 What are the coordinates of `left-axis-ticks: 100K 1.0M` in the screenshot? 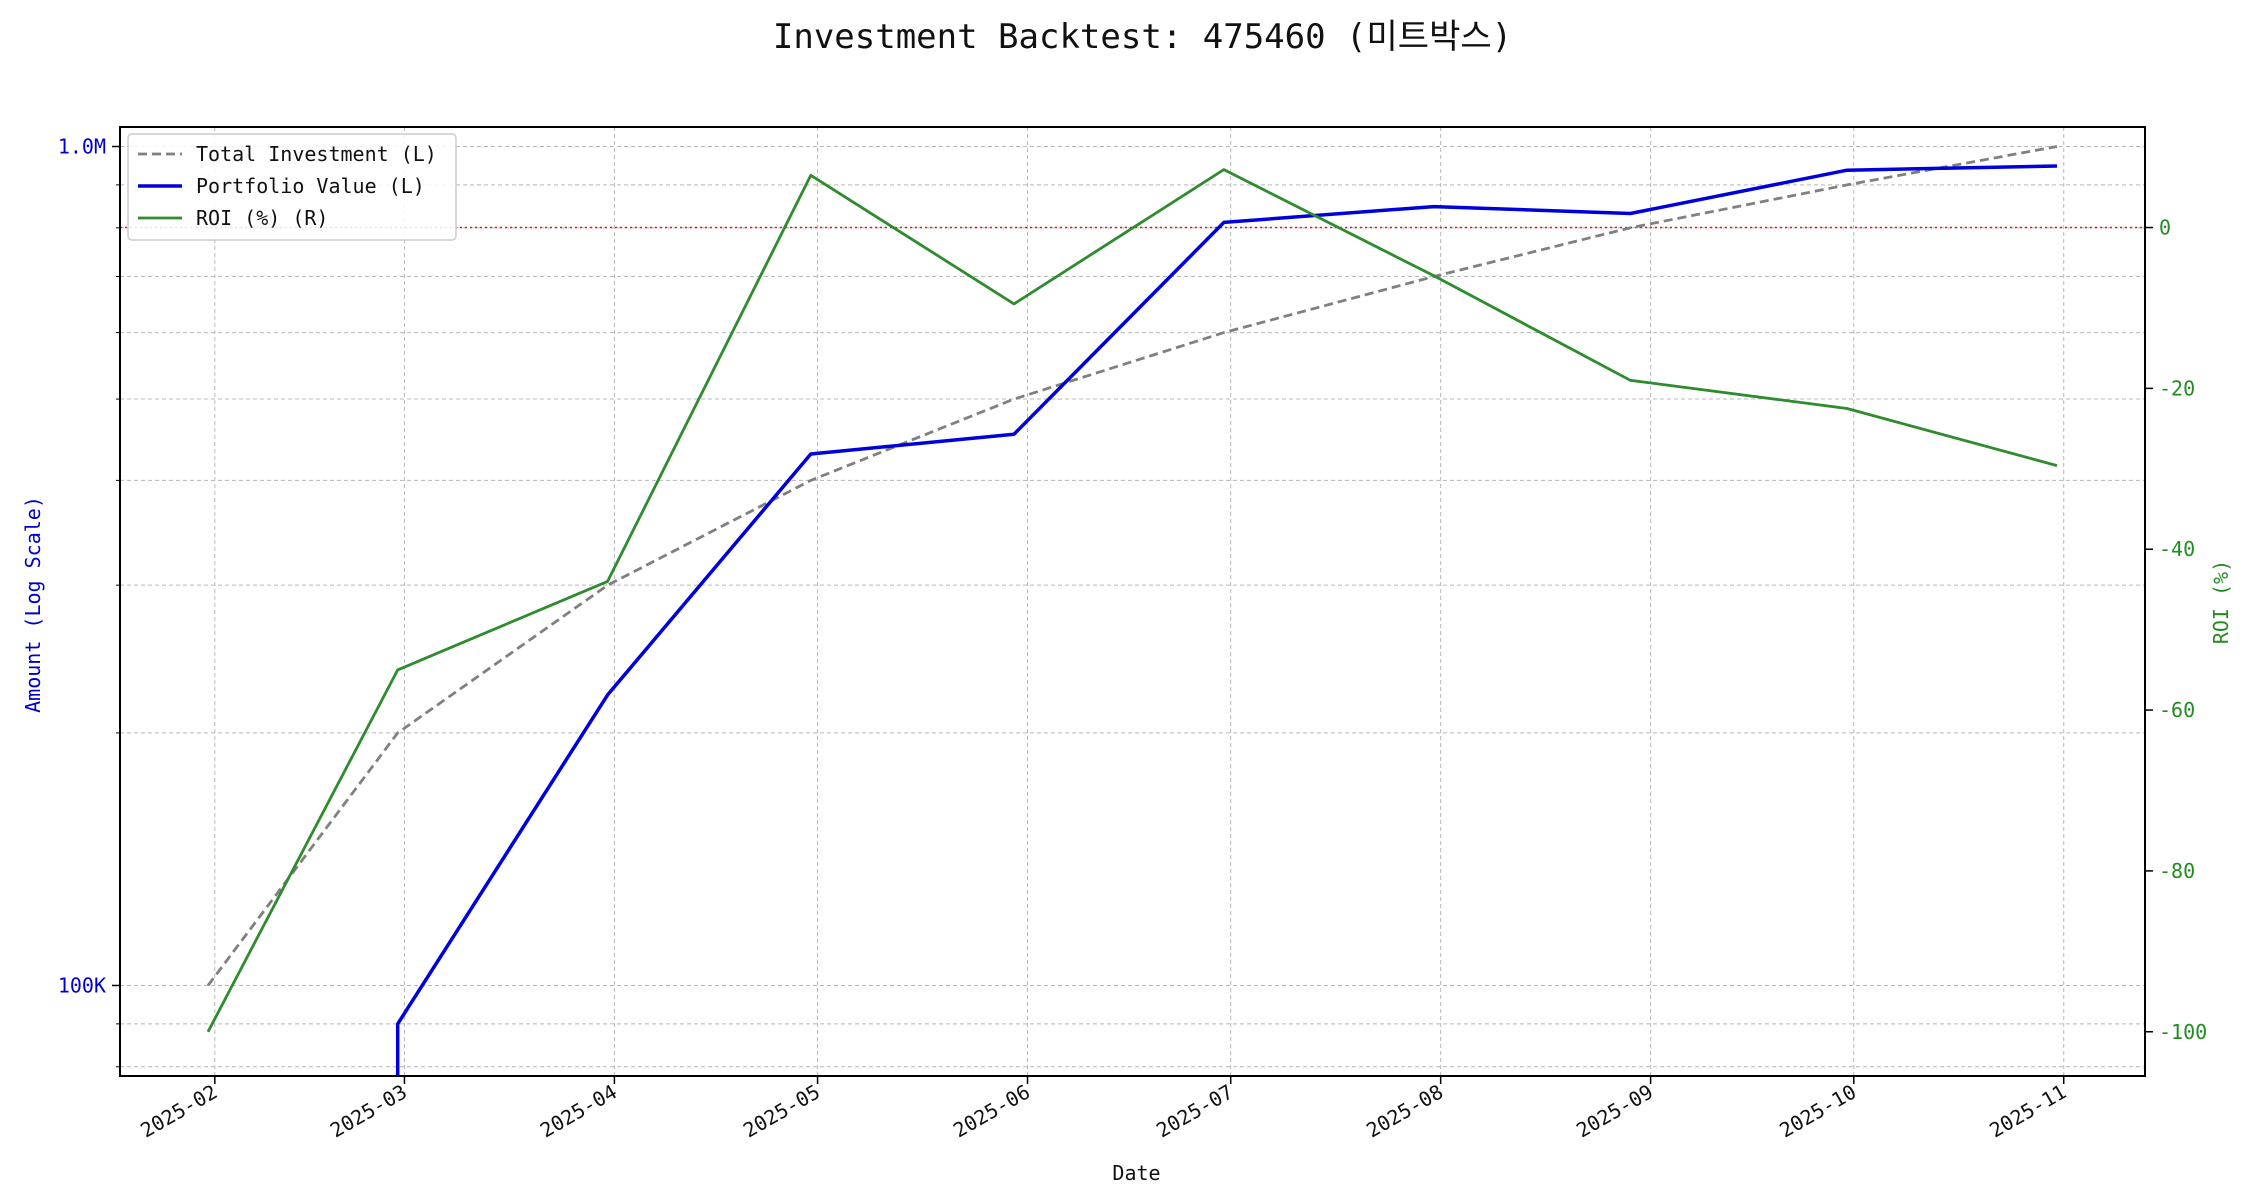 It's located at (89, 601).